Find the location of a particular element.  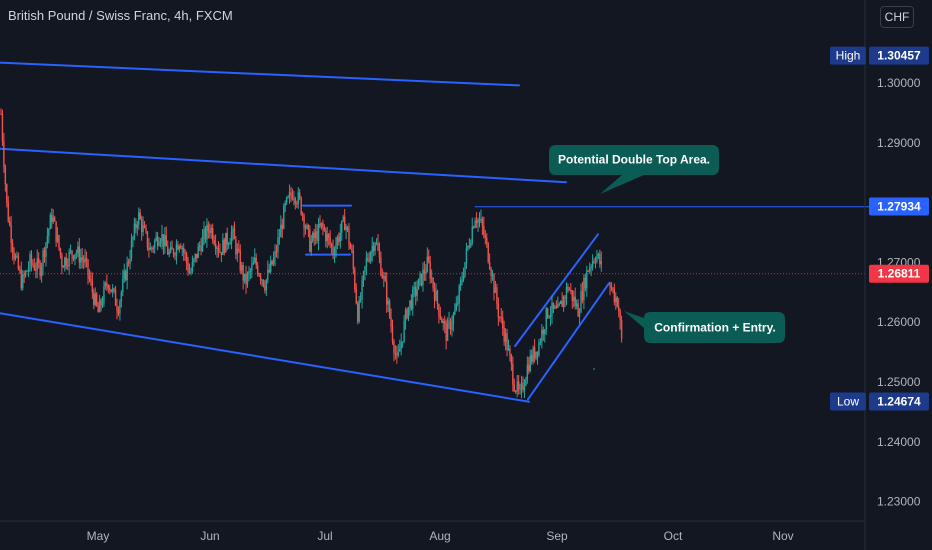

channel-top-line is located at coordinates (283, 165).